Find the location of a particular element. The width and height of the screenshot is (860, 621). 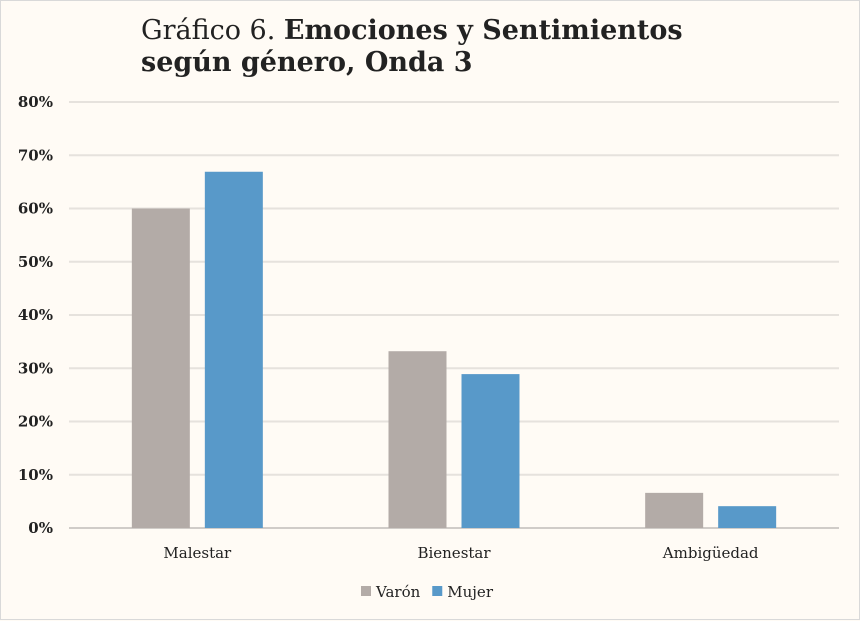

bar-mujer-bienestar is located at coordinates (490, 451).